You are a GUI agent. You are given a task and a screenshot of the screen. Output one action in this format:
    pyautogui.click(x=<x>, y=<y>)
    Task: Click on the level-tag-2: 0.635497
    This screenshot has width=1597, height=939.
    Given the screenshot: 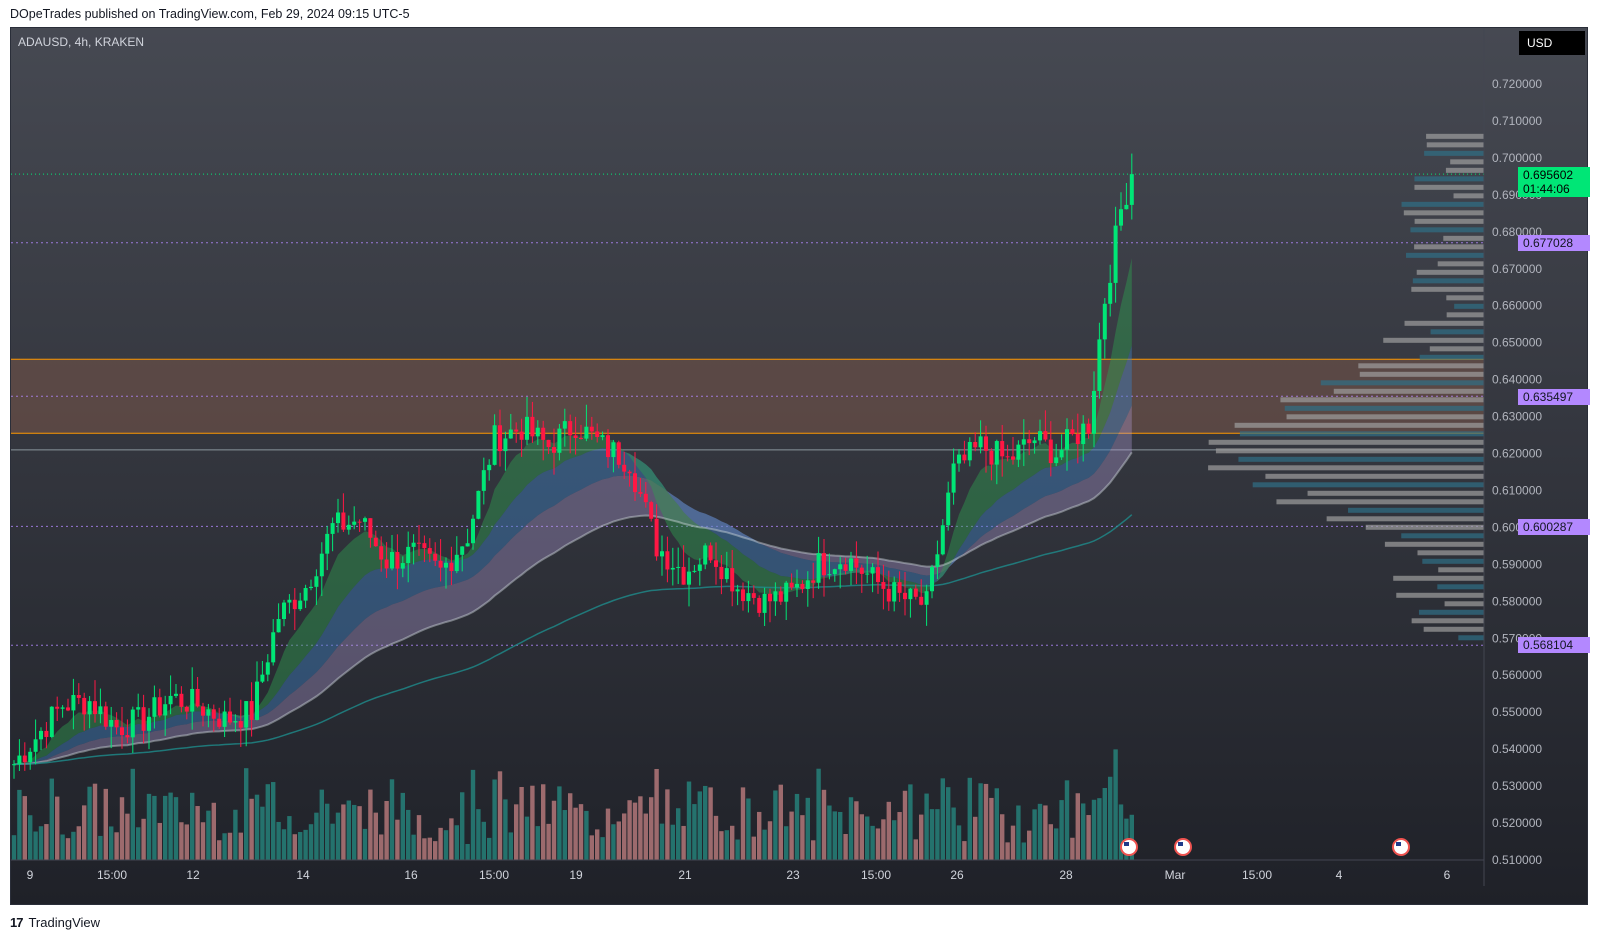 What is the action you would take?
    pyautogui.click(x=1554, y=397)
    